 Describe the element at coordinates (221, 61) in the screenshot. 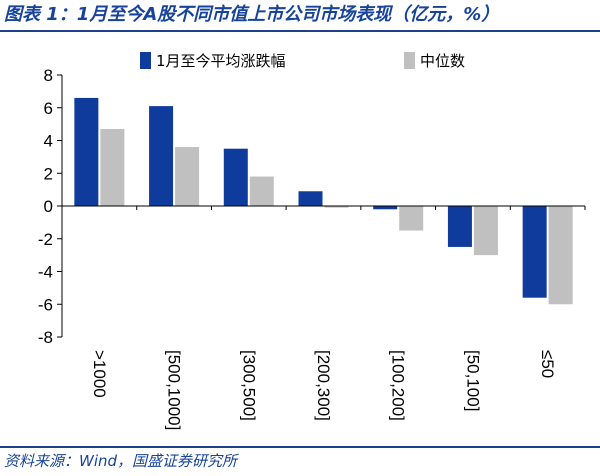

I see `legend-label-average: 1月至今平均涨跌幅` at that location.